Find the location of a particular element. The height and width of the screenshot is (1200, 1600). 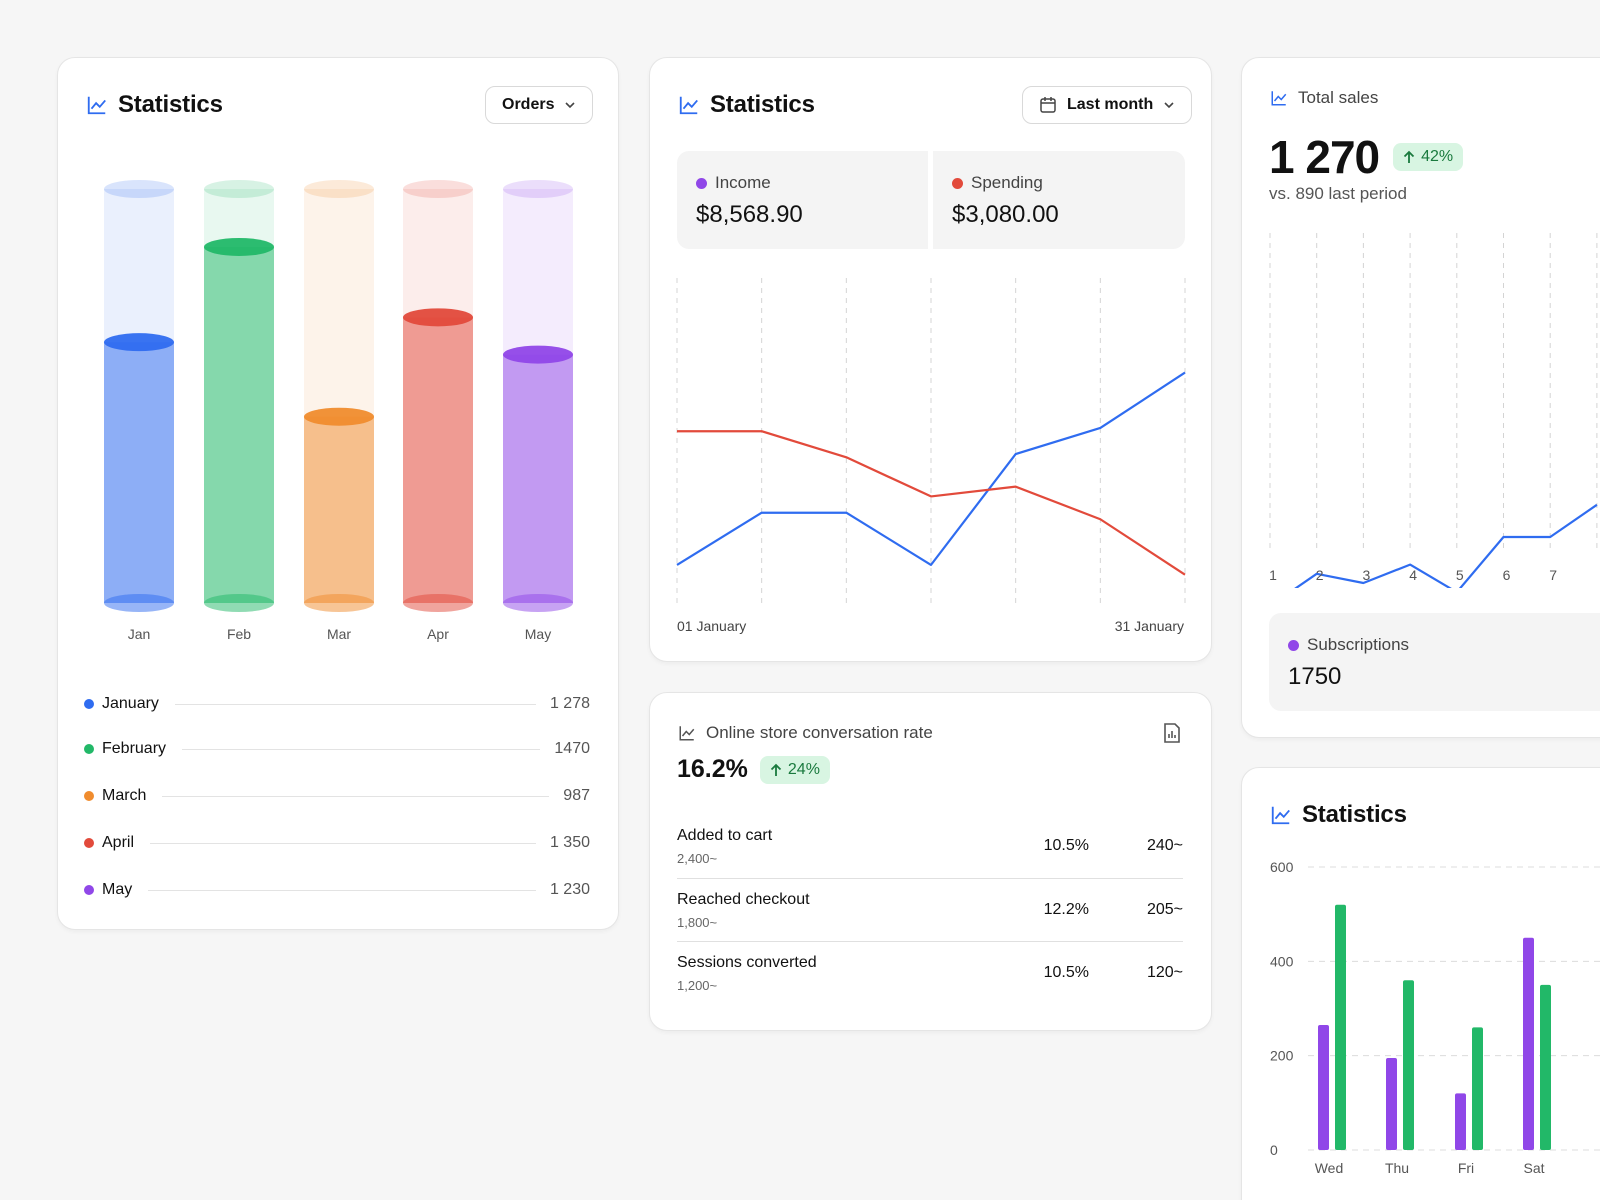

cylinder-bar-feb is located at coordinates (239, 396).